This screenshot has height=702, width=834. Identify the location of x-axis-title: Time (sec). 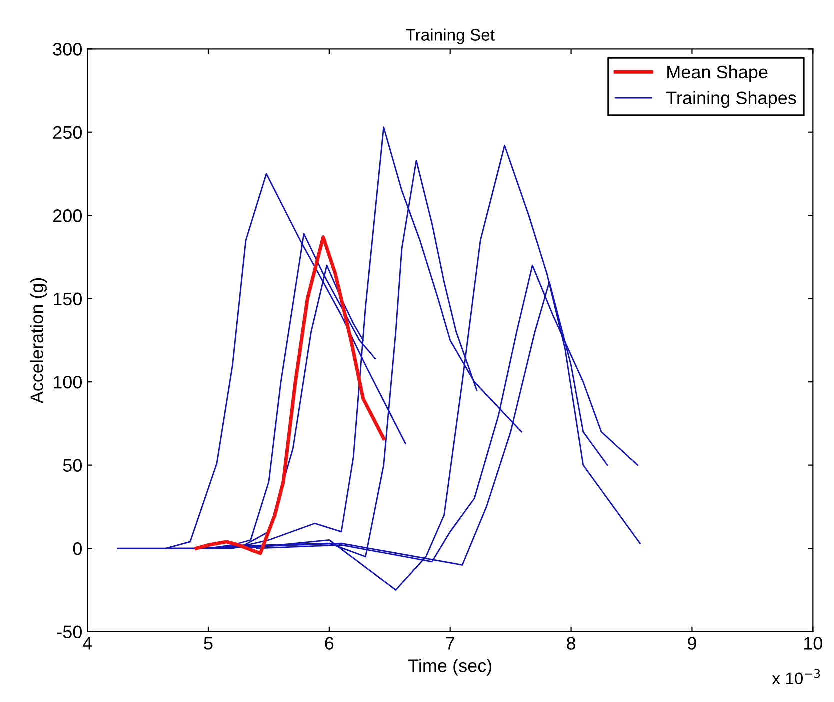
(450, 667).